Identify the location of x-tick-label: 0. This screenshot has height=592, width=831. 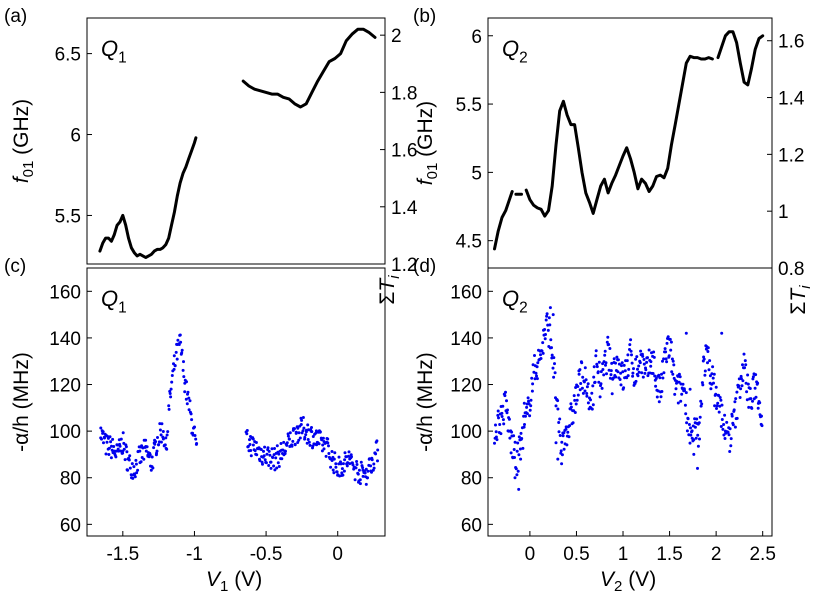
(337, 554).